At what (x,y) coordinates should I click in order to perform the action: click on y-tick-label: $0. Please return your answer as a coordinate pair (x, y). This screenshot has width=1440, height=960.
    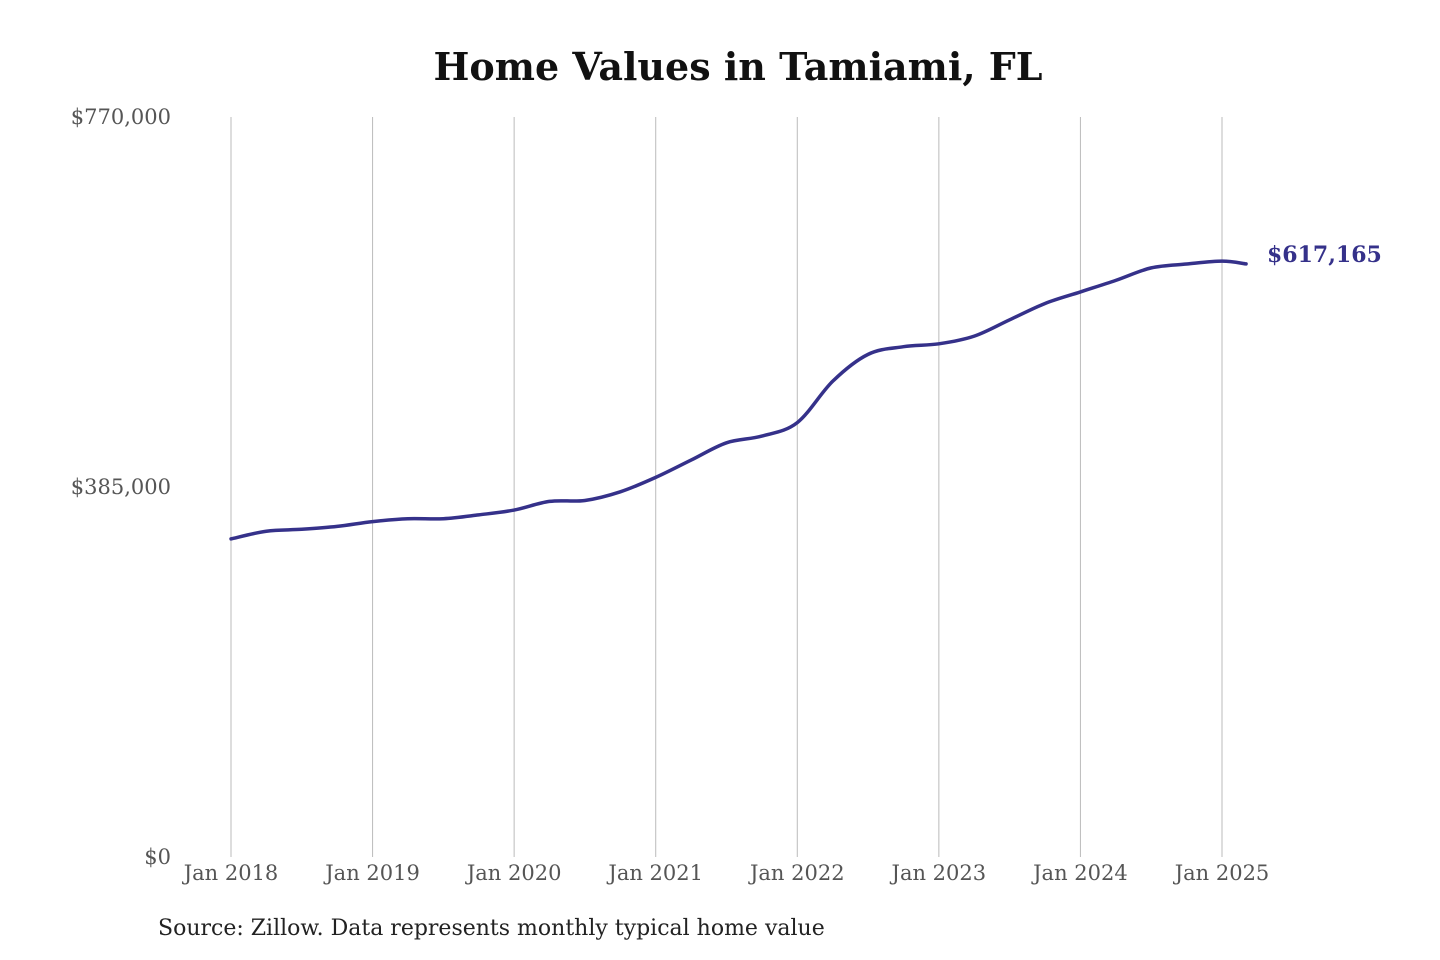
    Looking at the image, I should click on (157, 857).